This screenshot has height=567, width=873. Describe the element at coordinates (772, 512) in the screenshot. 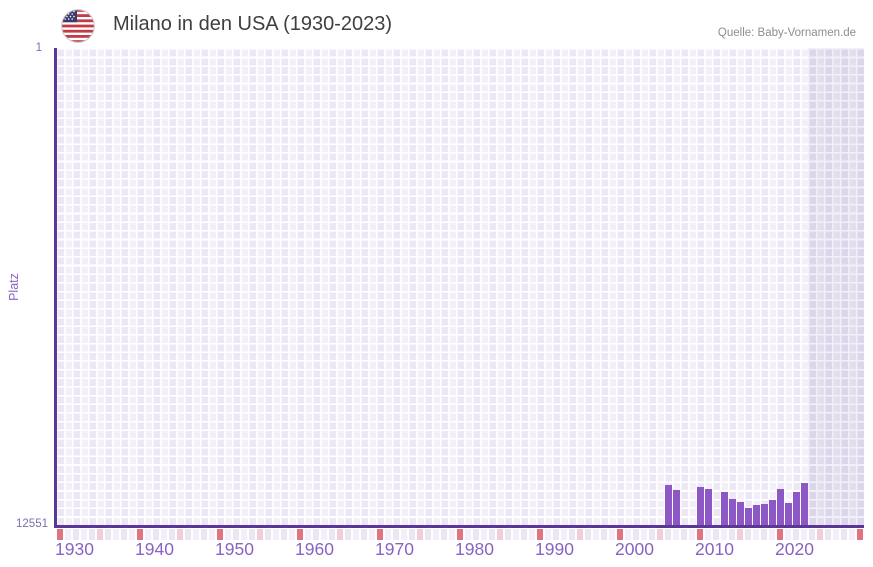

I see `bar-2019` at that location.